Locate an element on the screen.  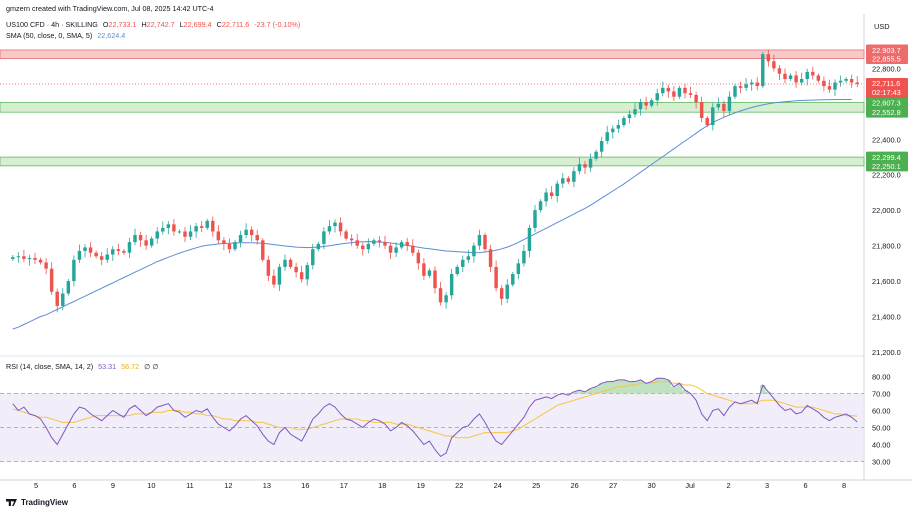
sma-legend: SMA (50, close, 0, SMA, 5) 22,624.4 is located at coordinates (67, 36).